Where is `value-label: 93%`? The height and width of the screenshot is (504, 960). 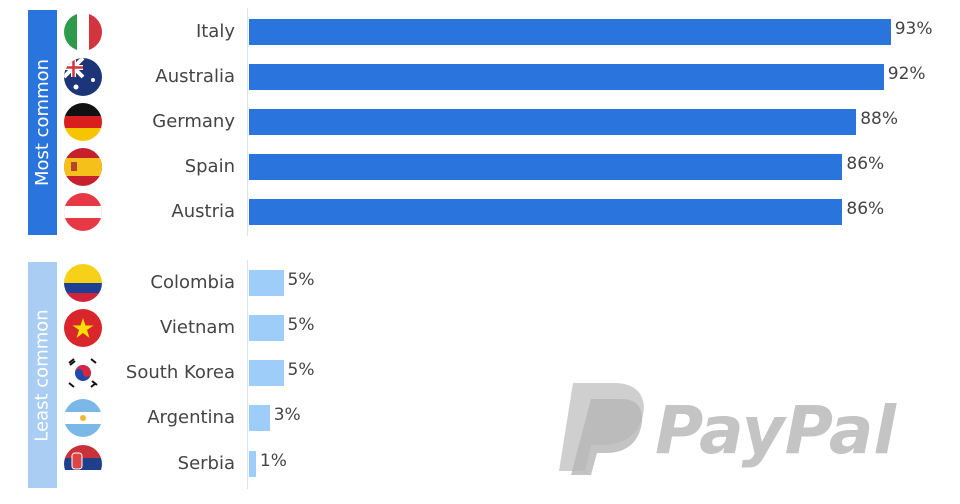 value-label: 93% is located at coordinates (913, 29).